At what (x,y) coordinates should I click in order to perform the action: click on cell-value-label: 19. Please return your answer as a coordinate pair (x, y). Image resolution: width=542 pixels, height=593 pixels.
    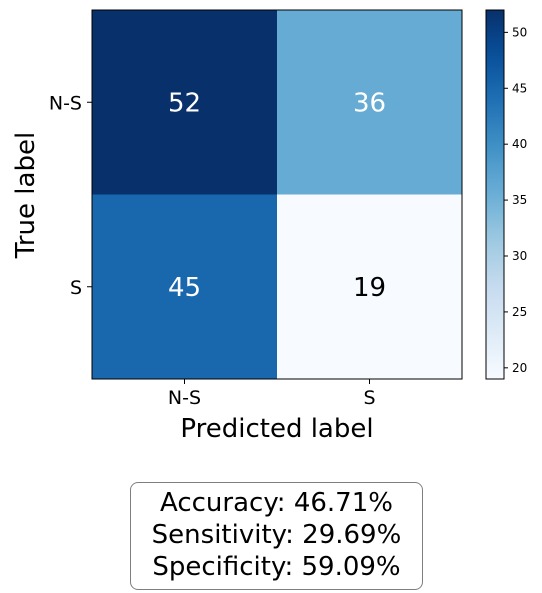
    Looking at the image, I should click on (369, 288).